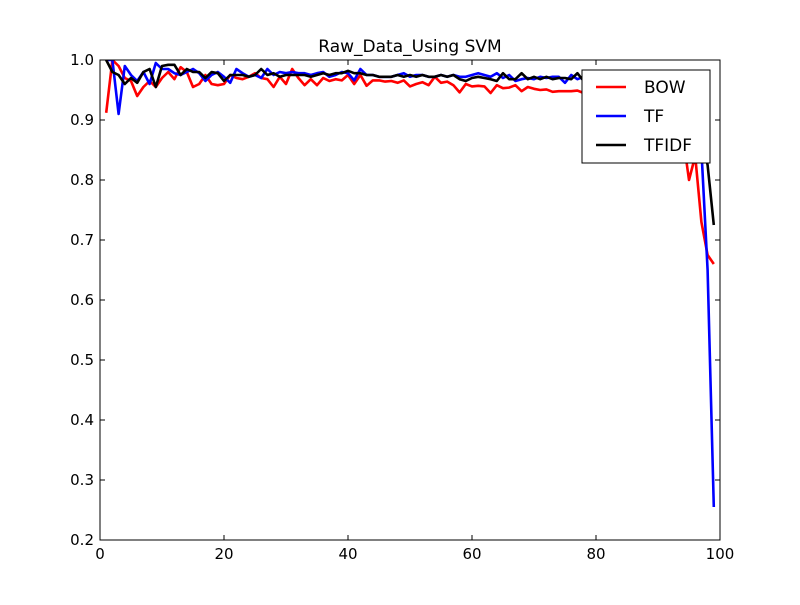  Describe the element at coordinates (409, 47) in the screenshot. I see `chart-title: Raw_Data_Using SVM` at that location.